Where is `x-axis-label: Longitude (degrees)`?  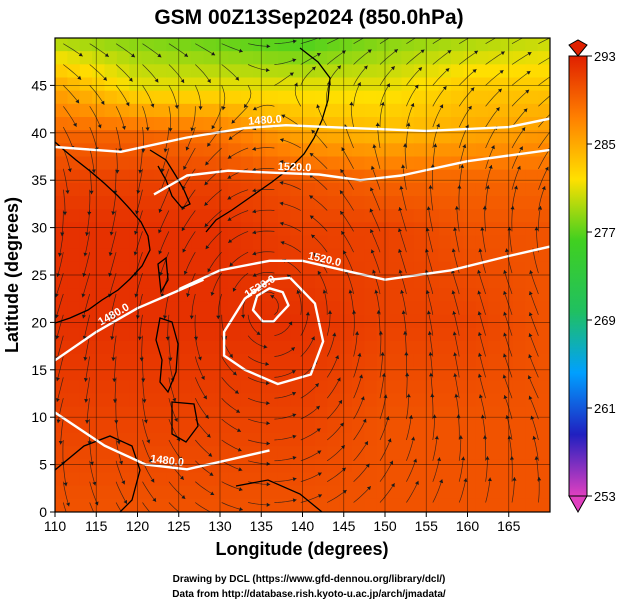
x-axis-label: Longitude (degrees) is located at coordinates (301, 549).